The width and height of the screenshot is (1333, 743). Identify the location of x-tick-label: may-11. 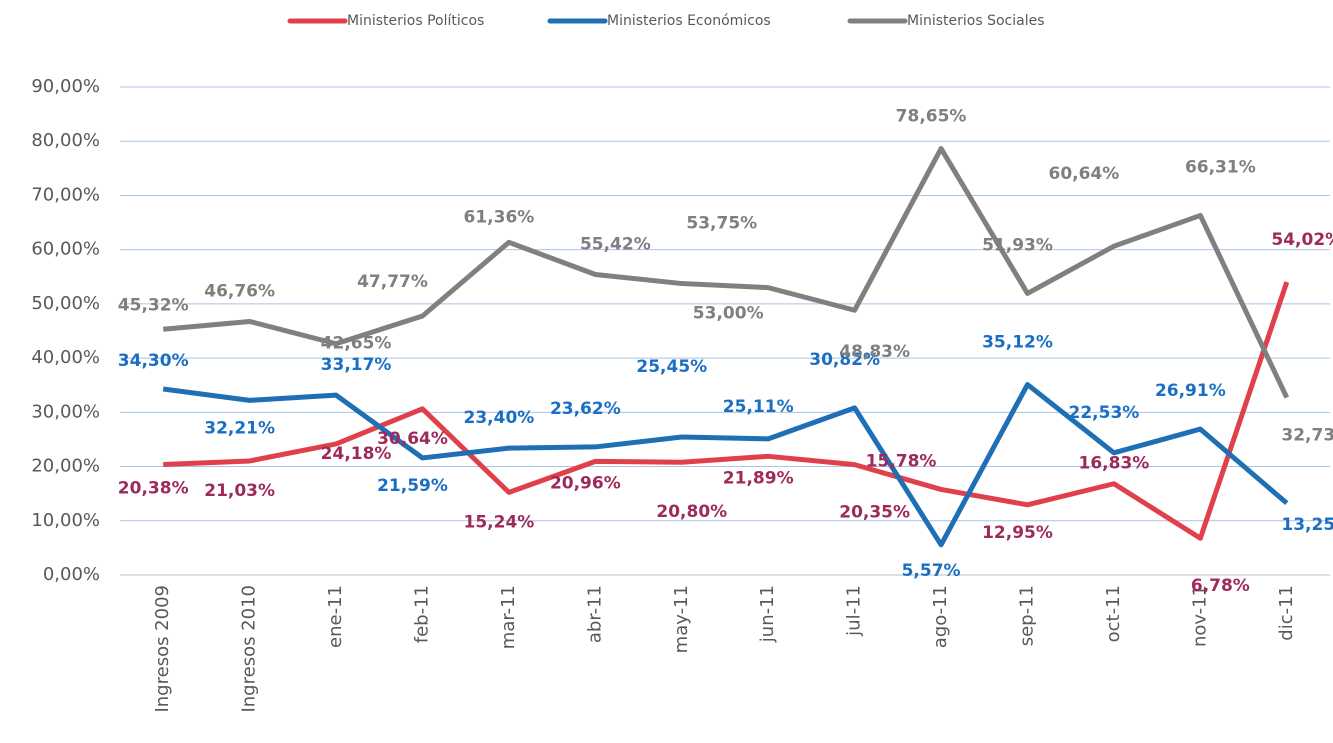
(681, 619).